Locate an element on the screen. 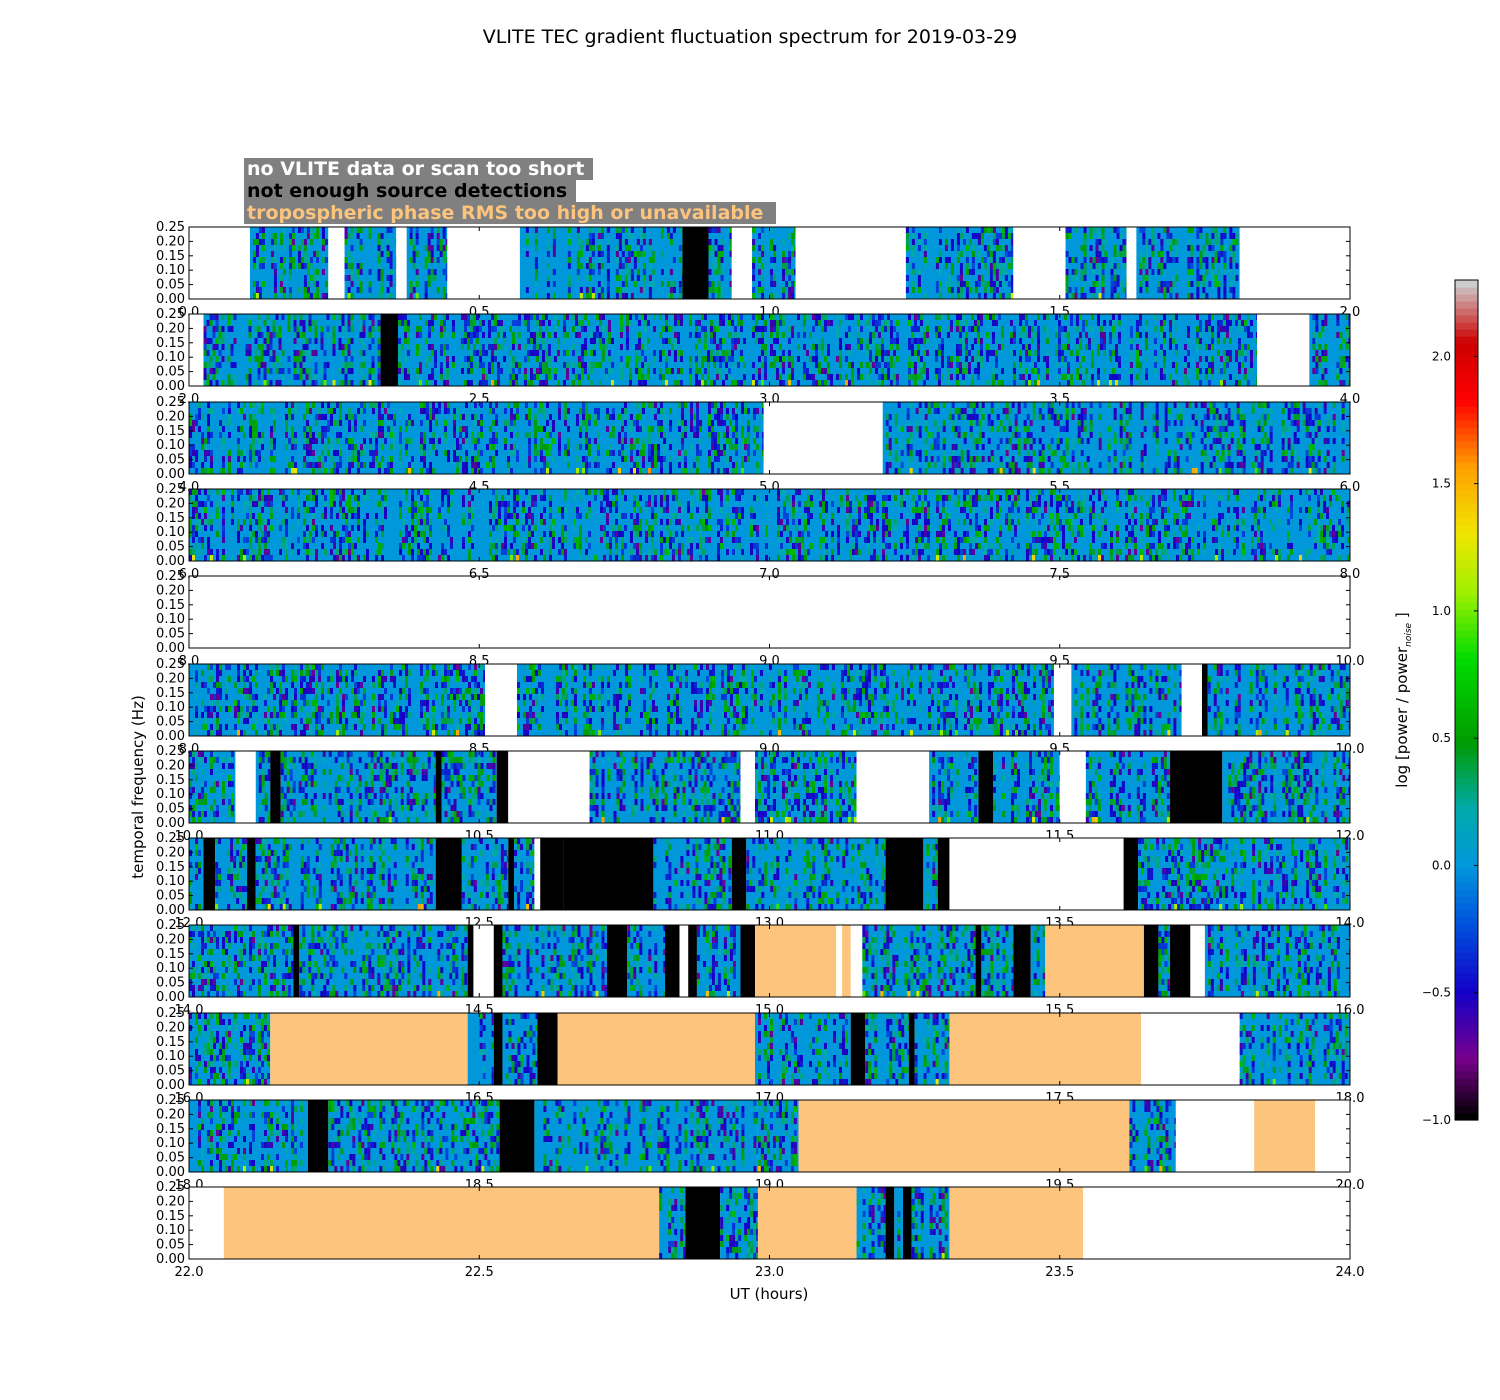 Image resolution: width=1500 pixels, height=1400 pixels. segment-none is located at coordinates (219, 263).